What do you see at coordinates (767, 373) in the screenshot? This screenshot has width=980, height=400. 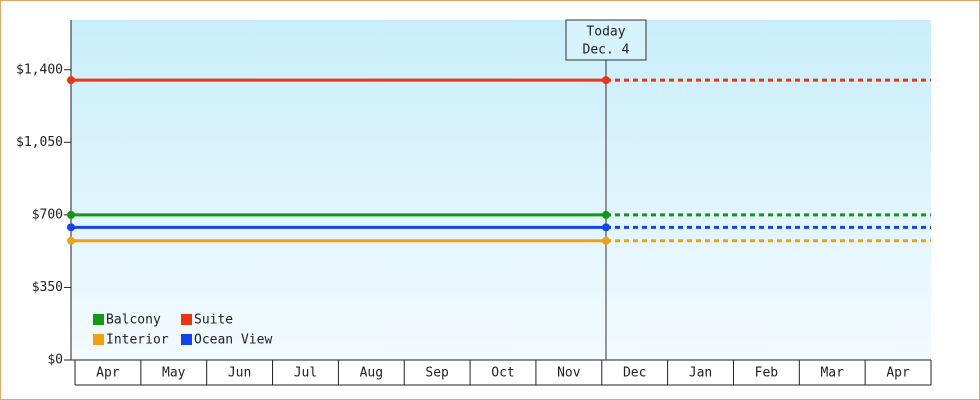 I see `x-tick-label: Feb` at bounding box center [767, 373].